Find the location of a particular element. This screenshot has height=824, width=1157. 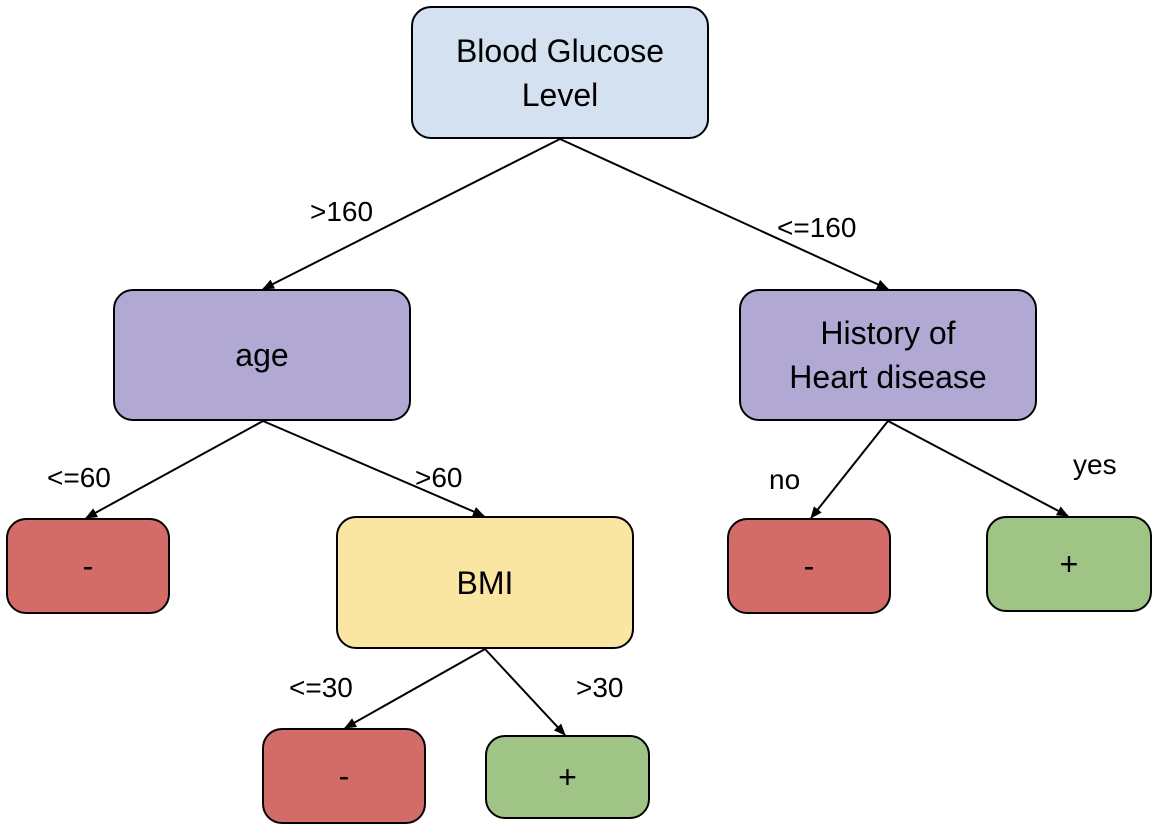

edge-label-history-right: yes is located at coordinates (1095, 464).